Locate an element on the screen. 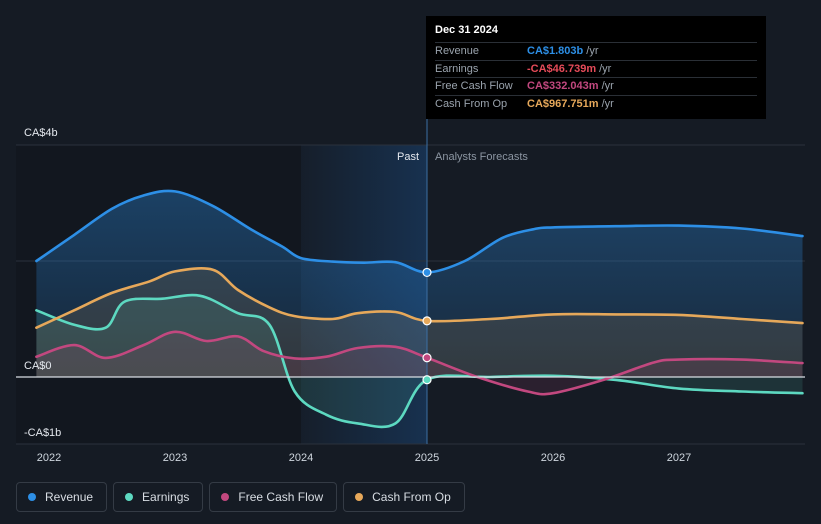 This screenshot has height=524, width=821. tooltip-value: CA$1.803b is located at coordinates (555, 51).